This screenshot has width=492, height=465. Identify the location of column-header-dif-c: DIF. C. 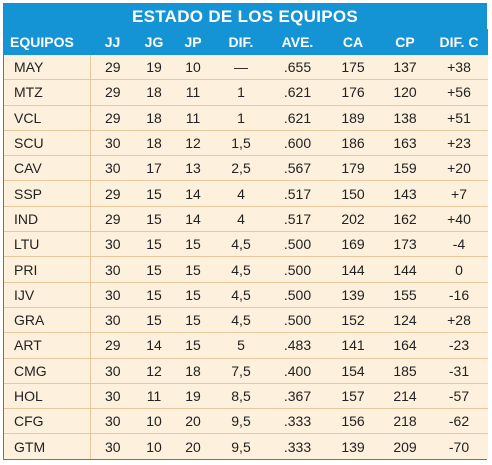
(459, 42).